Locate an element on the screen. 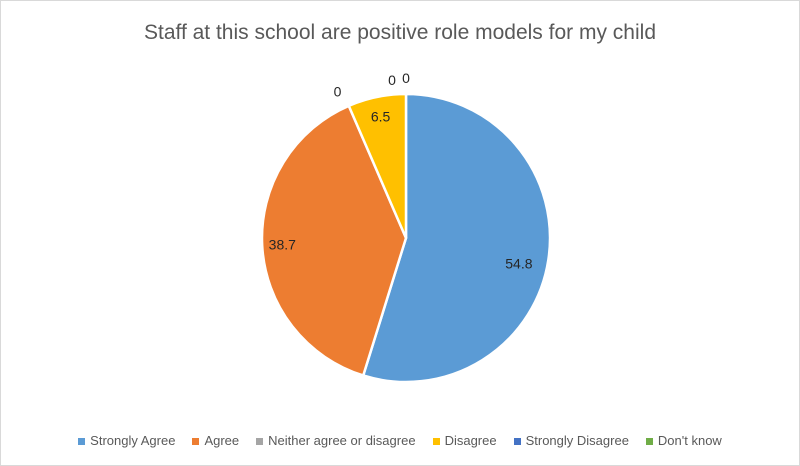 The width and height of the screenshot is (800, 466). legend-item-agree: Agree is located at coordinates (215, 441).